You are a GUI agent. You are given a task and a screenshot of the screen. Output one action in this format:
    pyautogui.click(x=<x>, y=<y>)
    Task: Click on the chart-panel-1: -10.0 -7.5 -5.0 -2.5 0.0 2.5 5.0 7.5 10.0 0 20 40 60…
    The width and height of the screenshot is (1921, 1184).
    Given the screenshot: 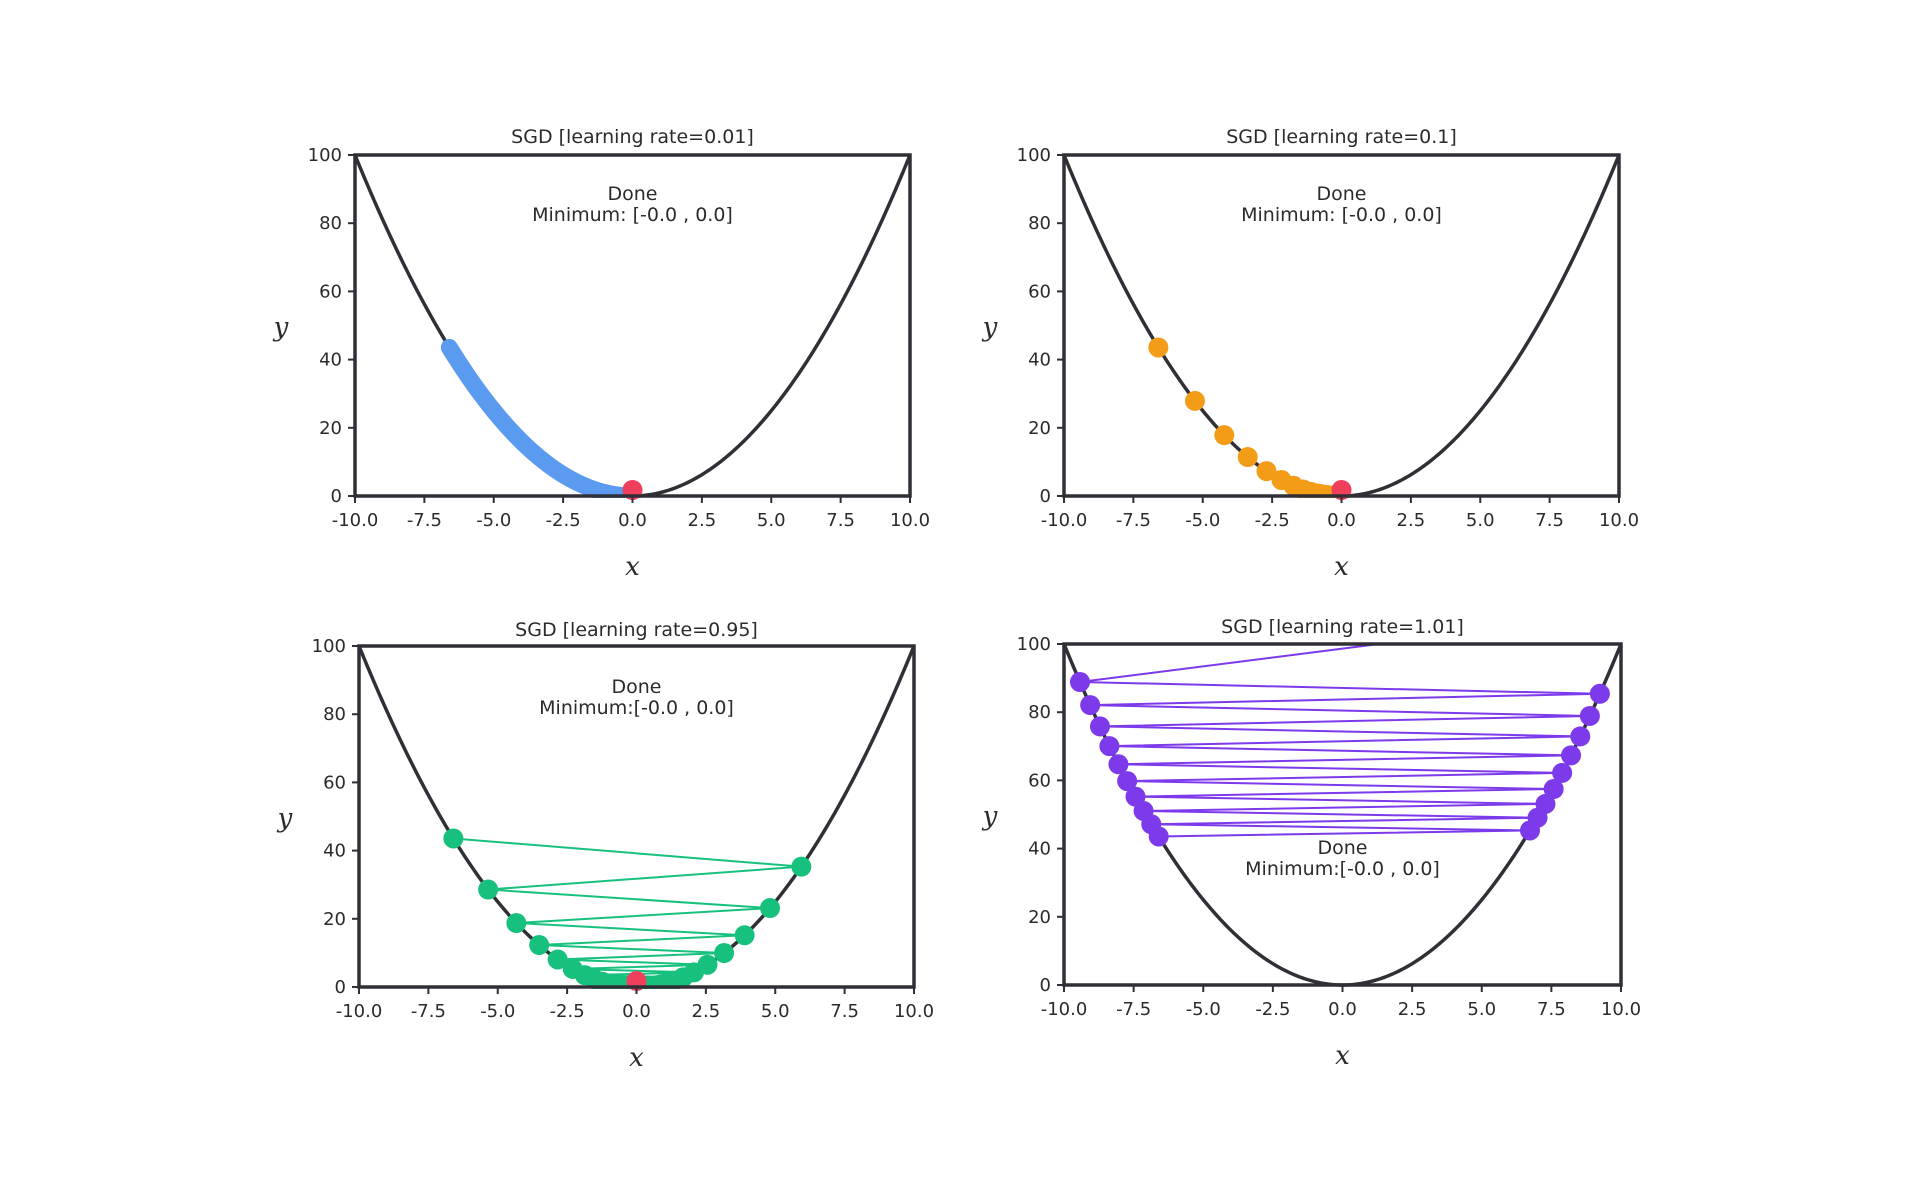 What is the action you would take?
    pyautogui.click(x=601, y=354)
    